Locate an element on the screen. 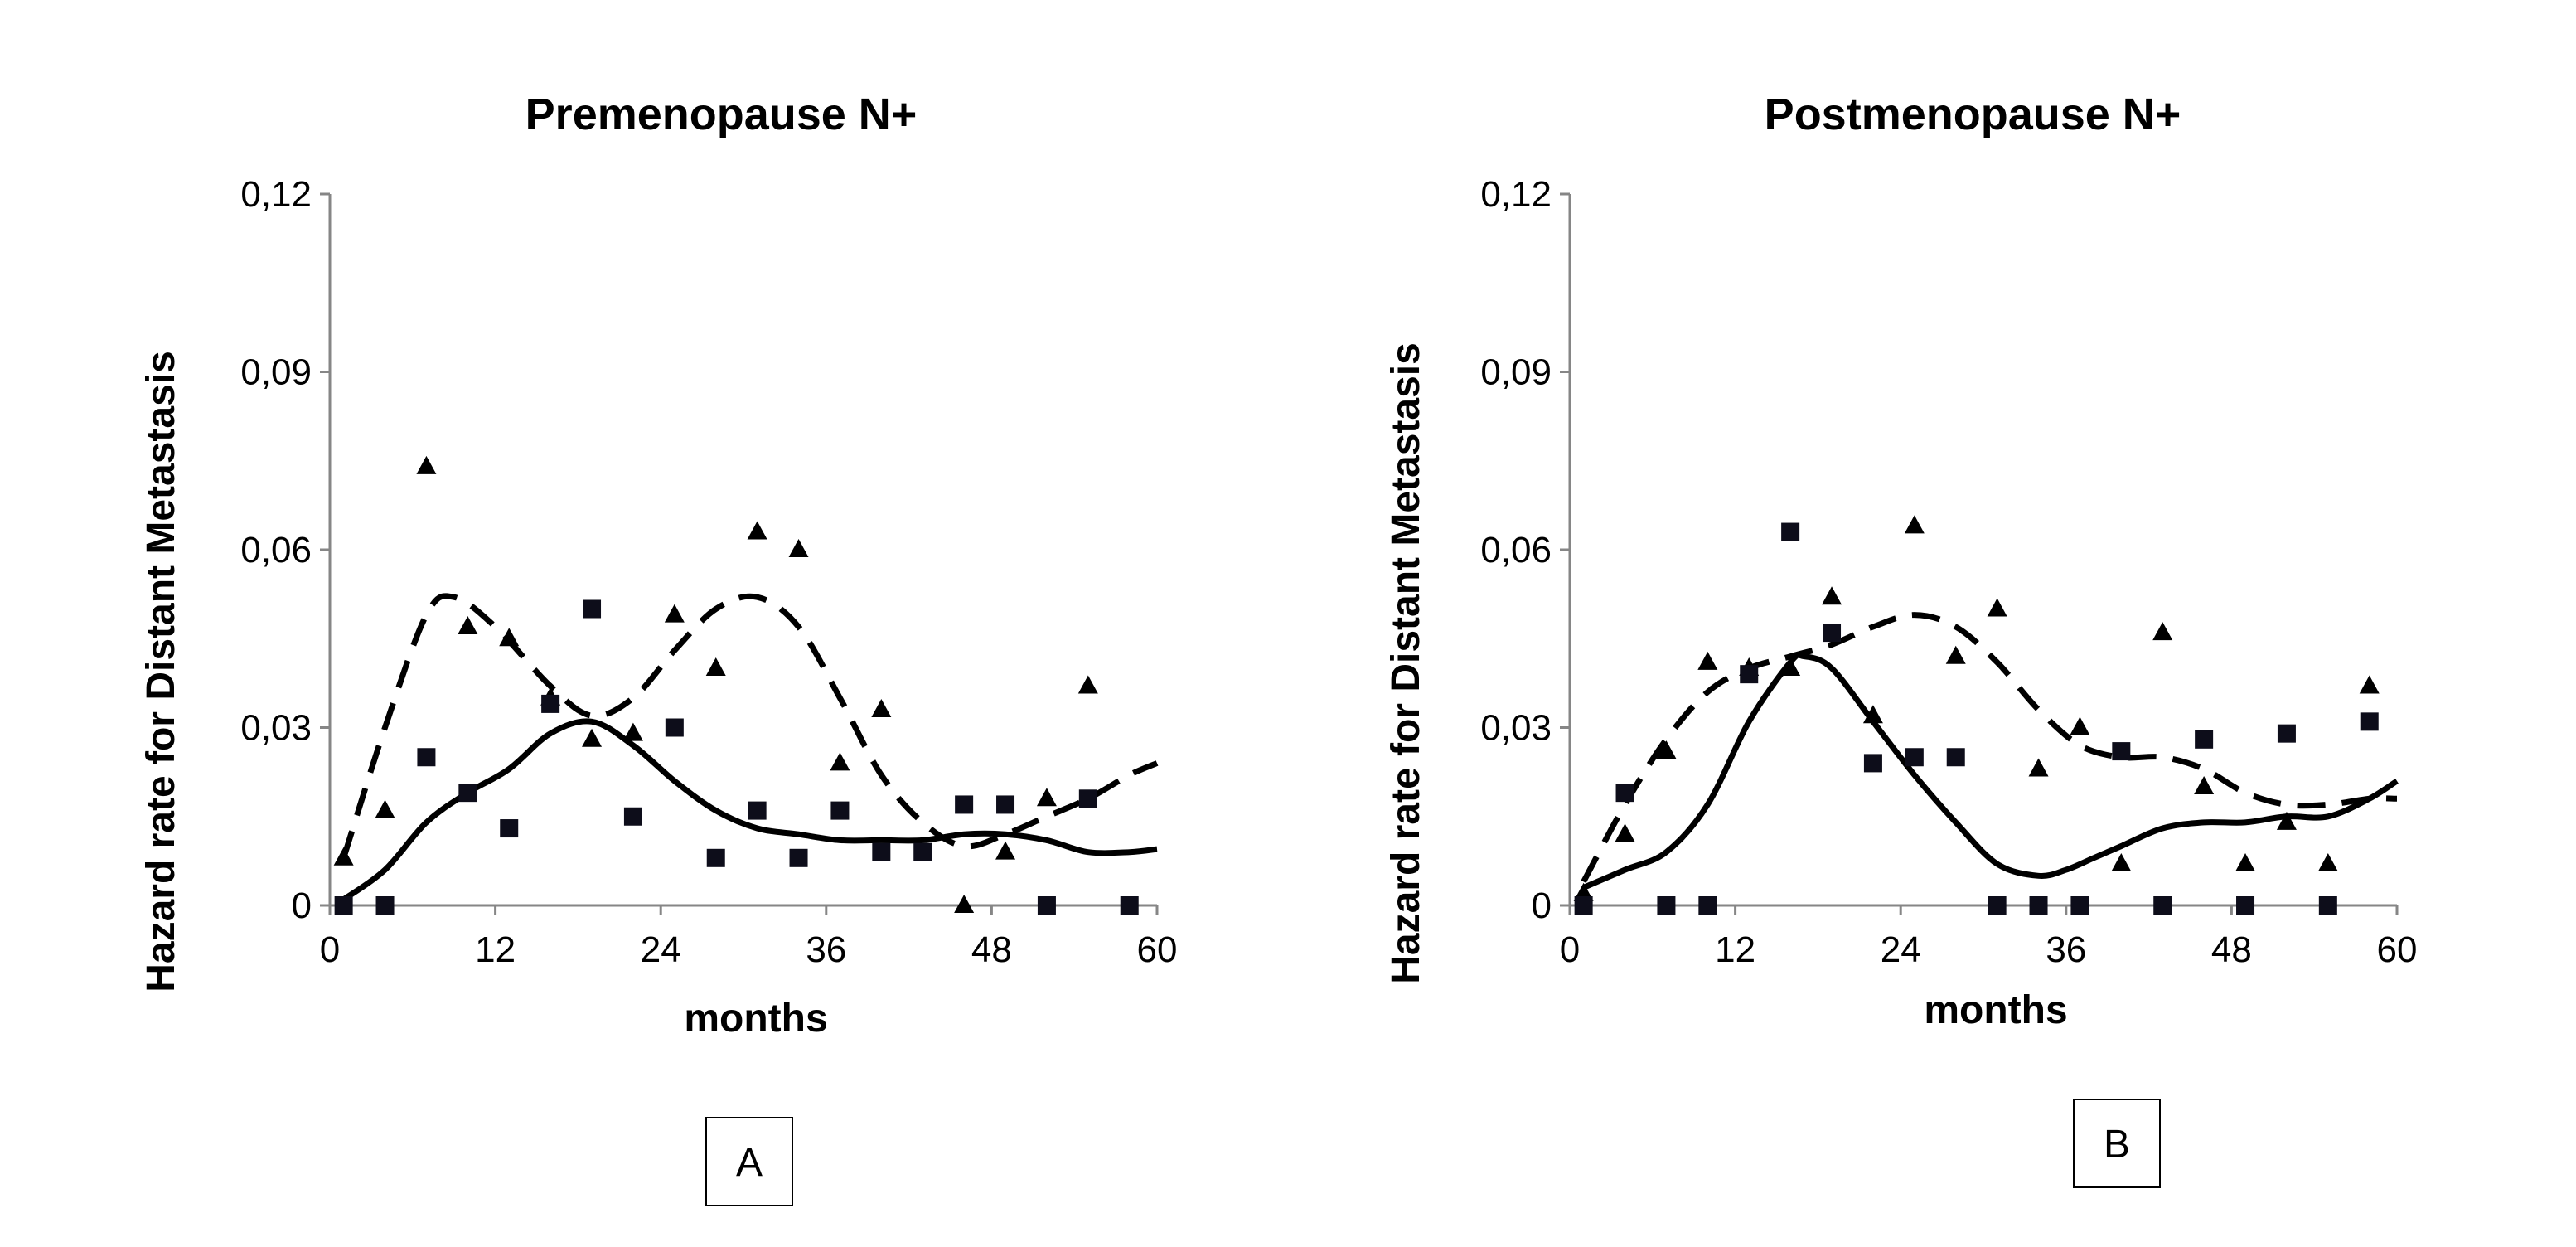  x-tick-label: 24 is located at coordinates (661, 949).